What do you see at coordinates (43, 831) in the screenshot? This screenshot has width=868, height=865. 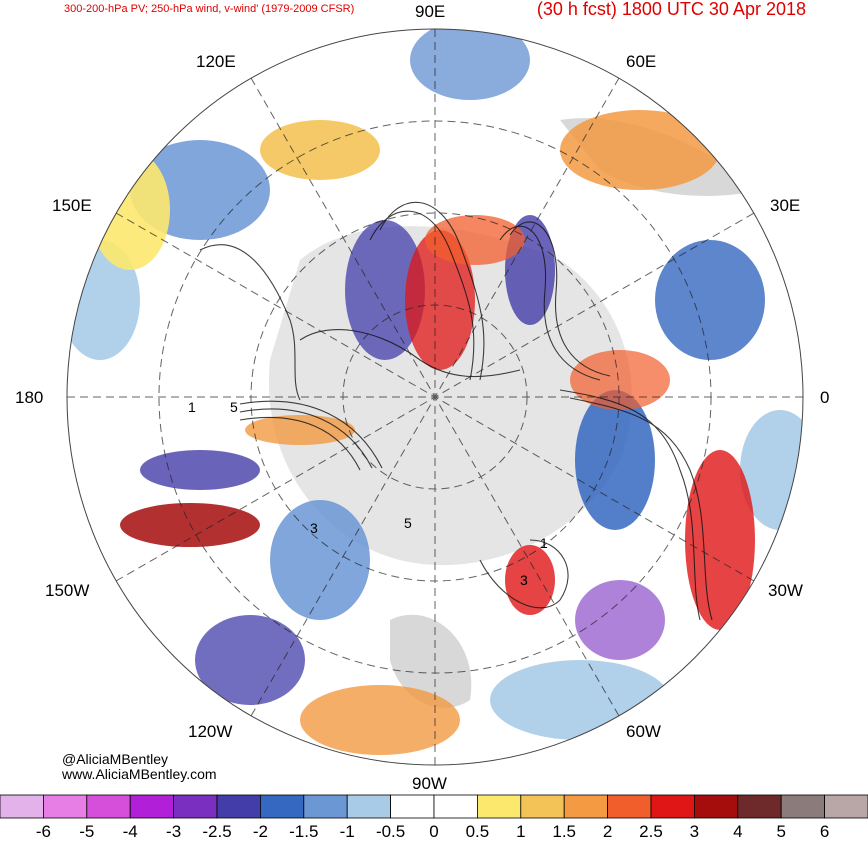 I see `colorbar-tick-label: -6` at bounding box center [43, 831].